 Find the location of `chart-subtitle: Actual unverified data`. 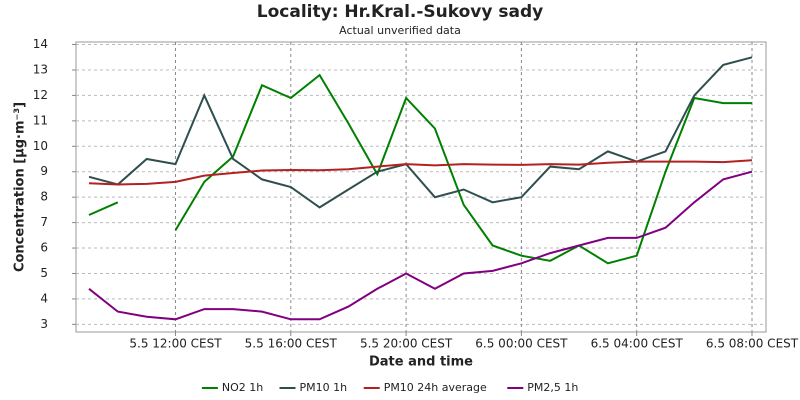

chart-subtitle: Actual unverified data is located at coordinates (400, 30).